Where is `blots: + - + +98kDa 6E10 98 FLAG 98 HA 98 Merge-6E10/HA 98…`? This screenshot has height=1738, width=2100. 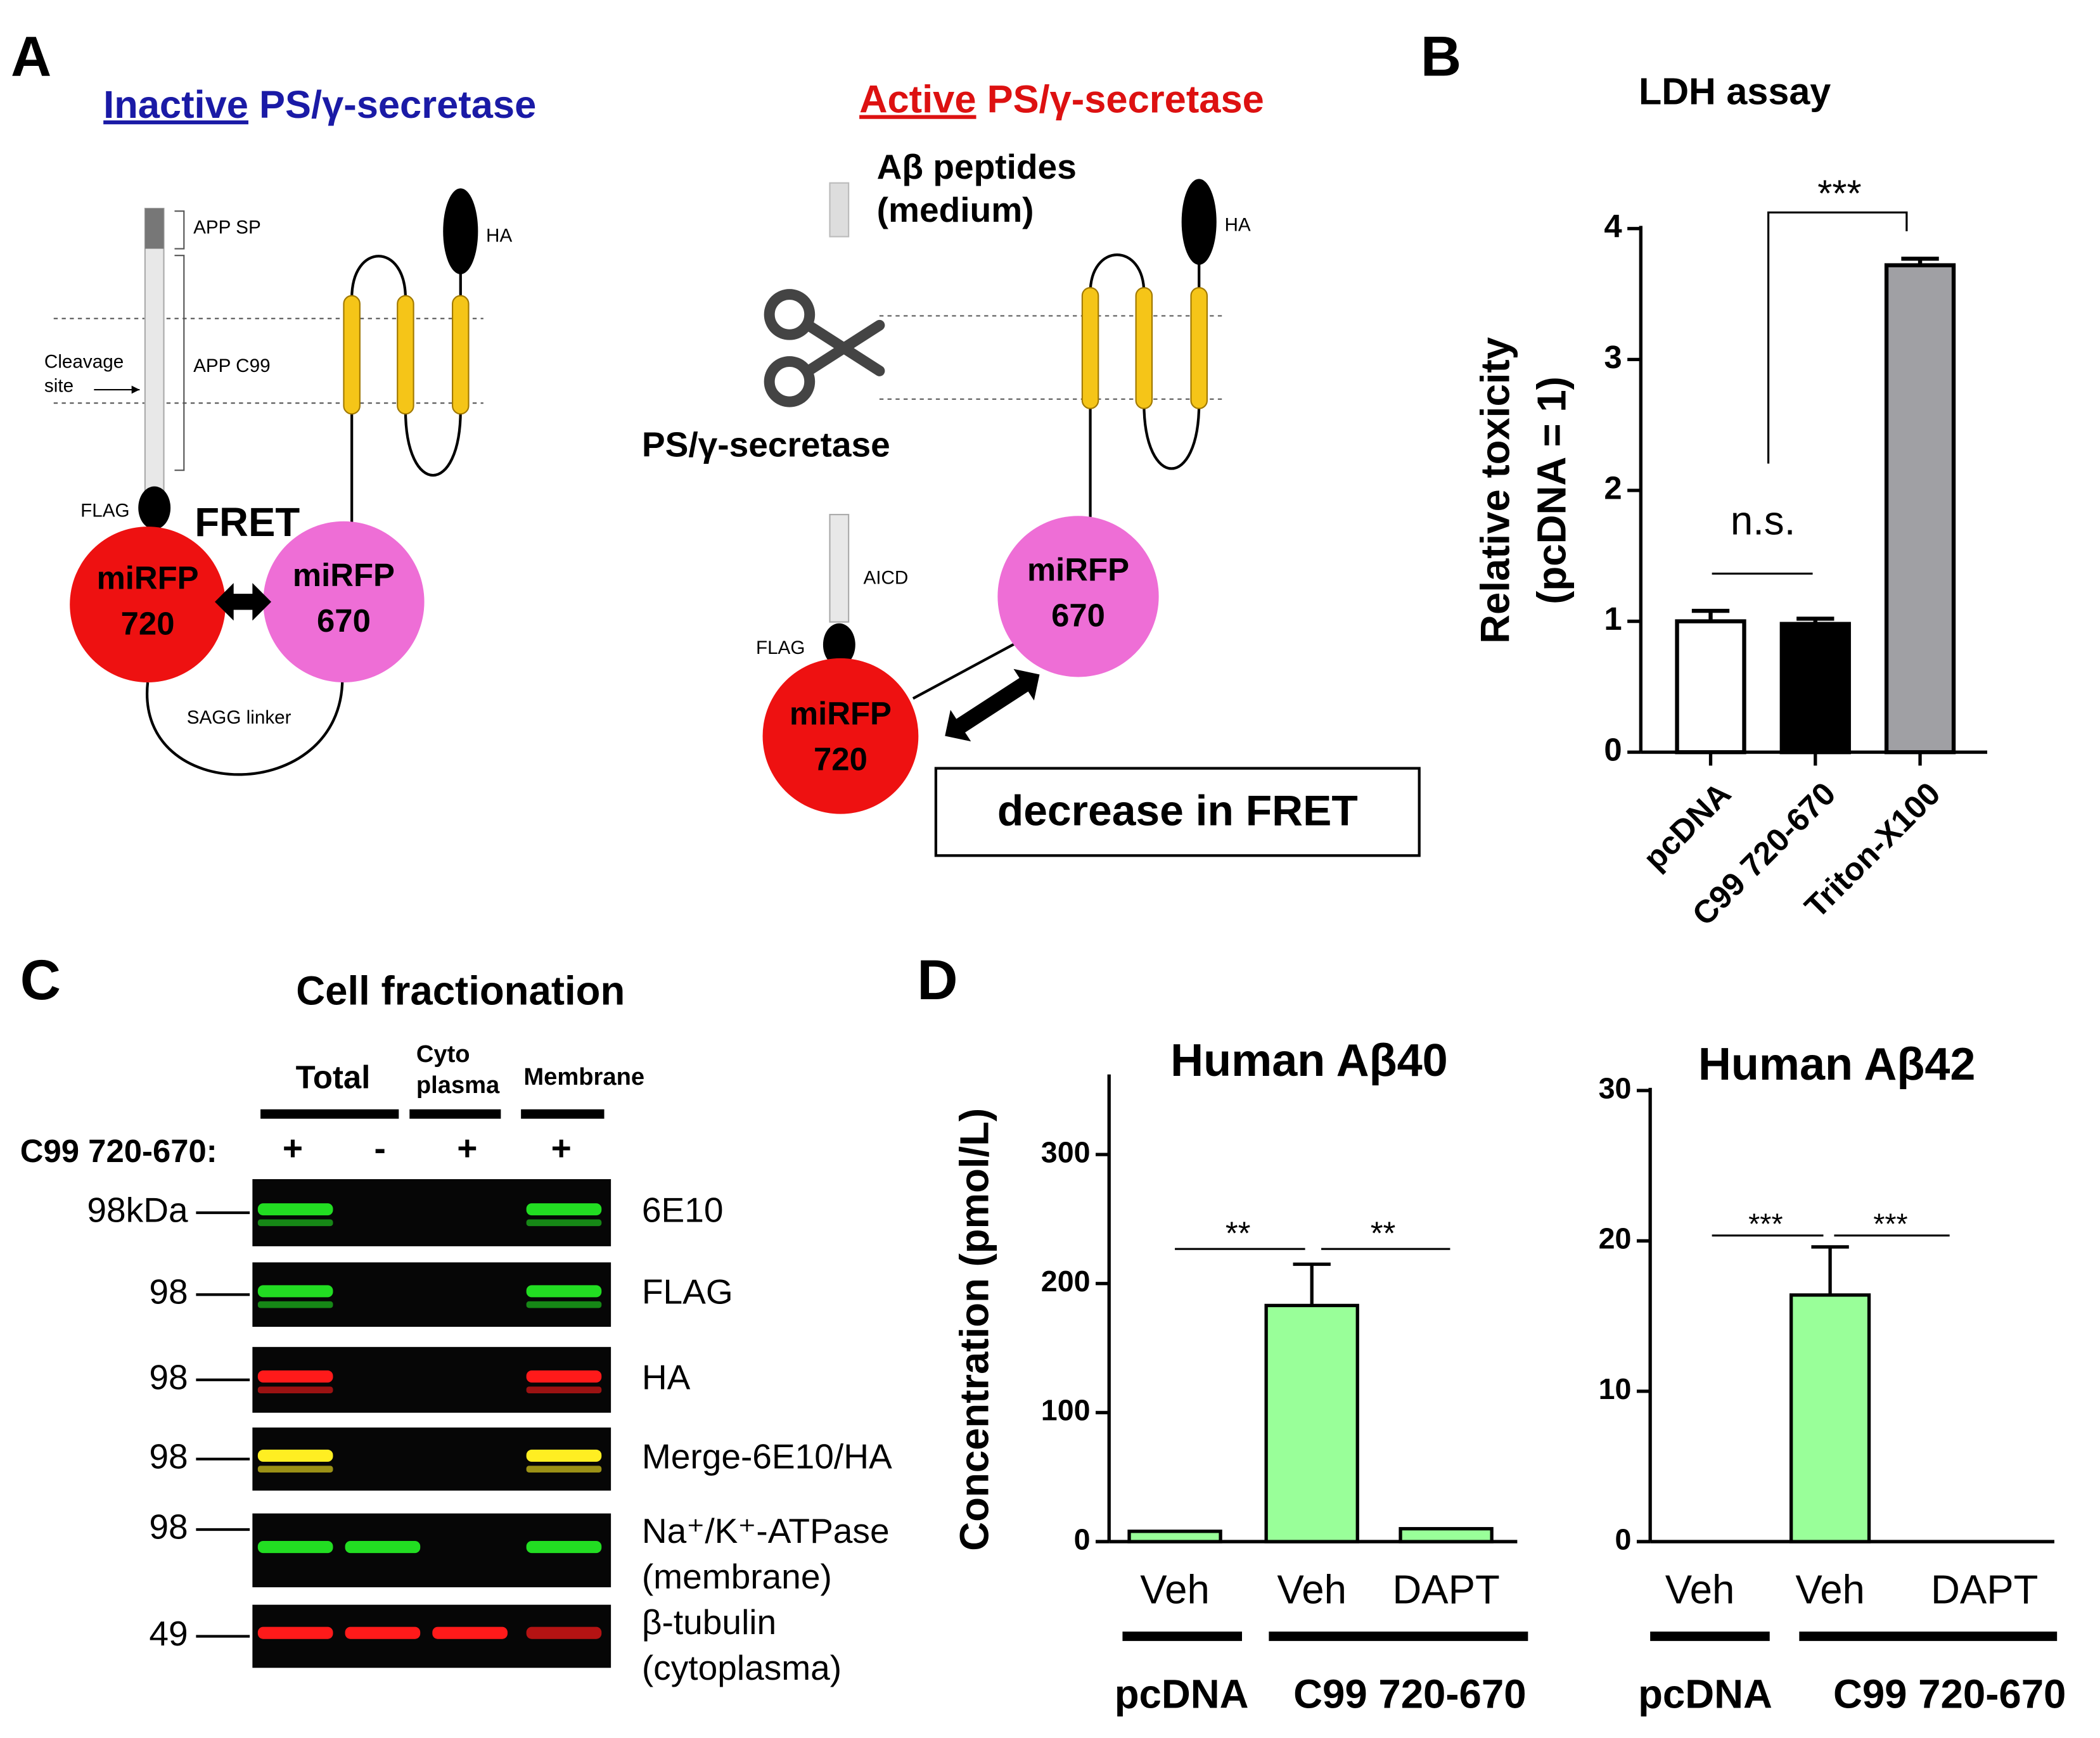
blots: + - + +98kDa 6E10 98 FLAG 98 HA 98 Merge-6E10/HA 98… is located at coordinates (489, 1408).